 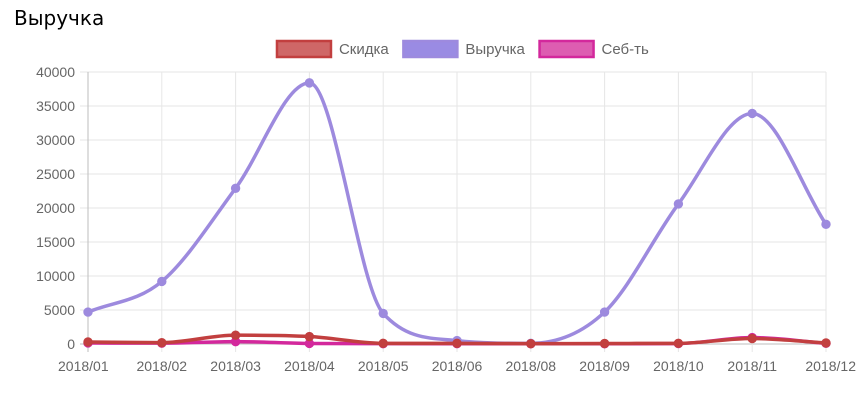 I want to click on legend-label: Скидка, so click(x=364, y=49).